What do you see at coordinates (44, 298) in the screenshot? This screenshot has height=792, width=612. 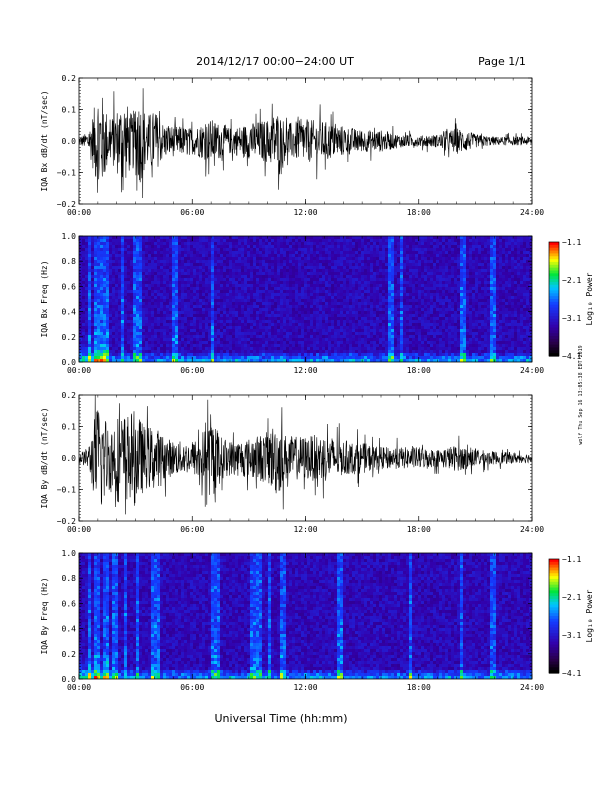 I see `y-axis-label: IQA Bx Freq (Hz)` at bounding box center [44, 298].